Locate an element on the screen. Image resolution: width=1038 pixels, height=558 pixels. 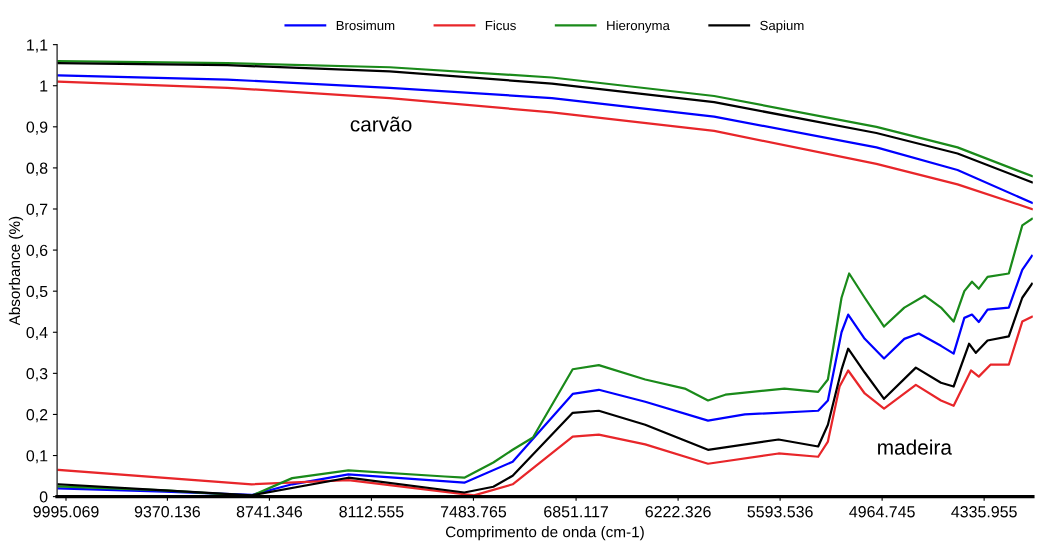
x-tick-label: 5593.536 is located at coordinates (780, 512).